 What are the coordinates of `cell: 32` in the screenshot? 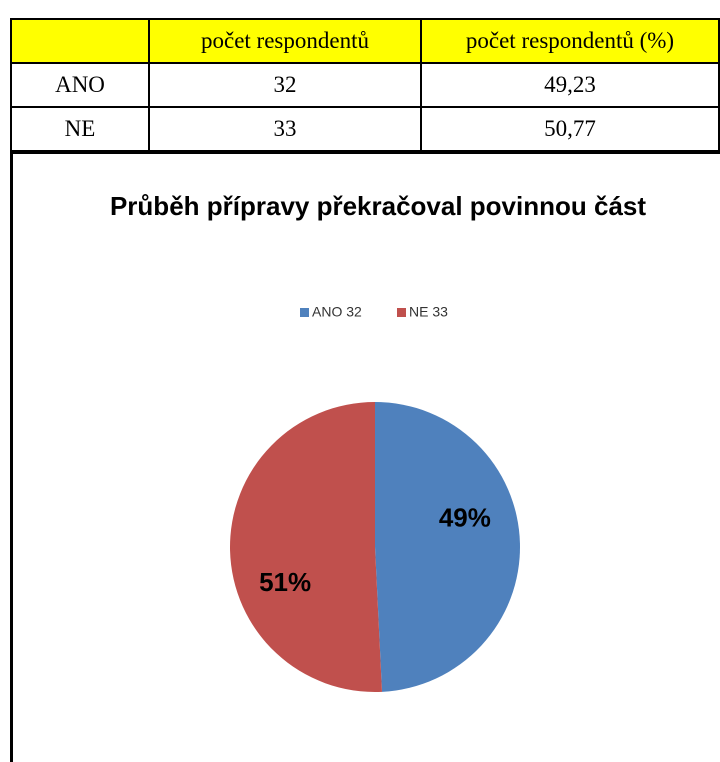 It's located at (285, 85).